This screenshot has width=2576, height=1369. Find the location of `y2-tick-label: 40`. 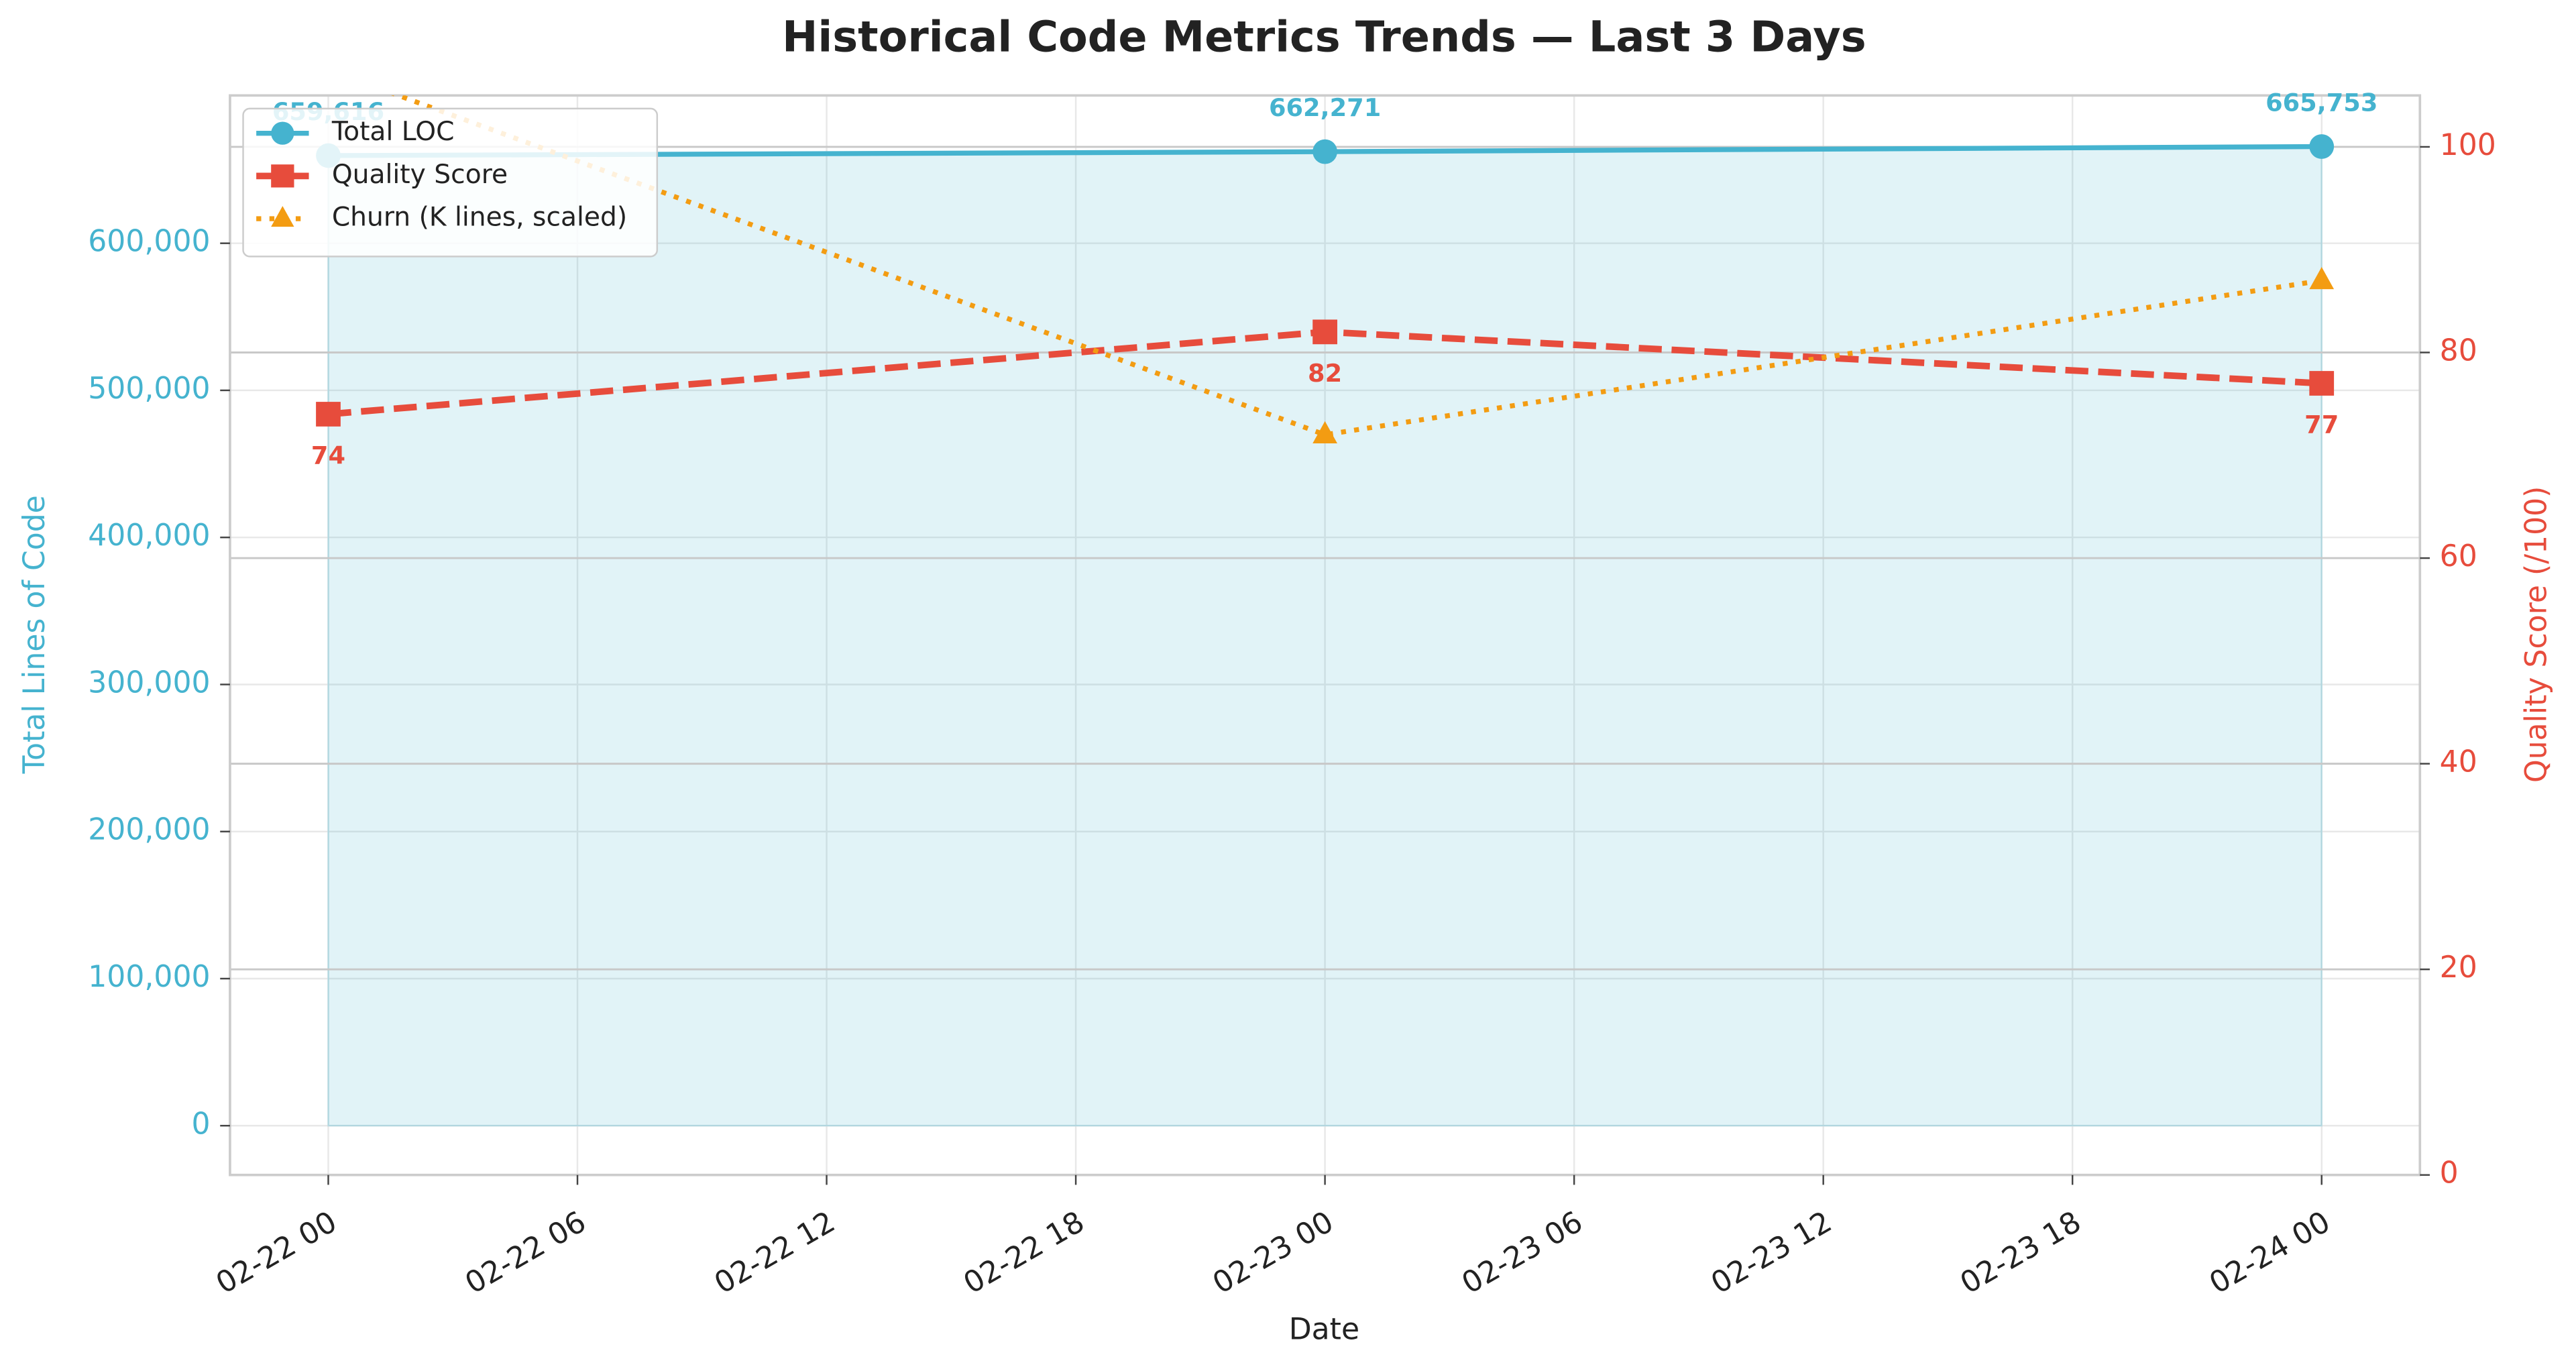

y2-tick-label: 40 is located at coordinates (2458, 762).